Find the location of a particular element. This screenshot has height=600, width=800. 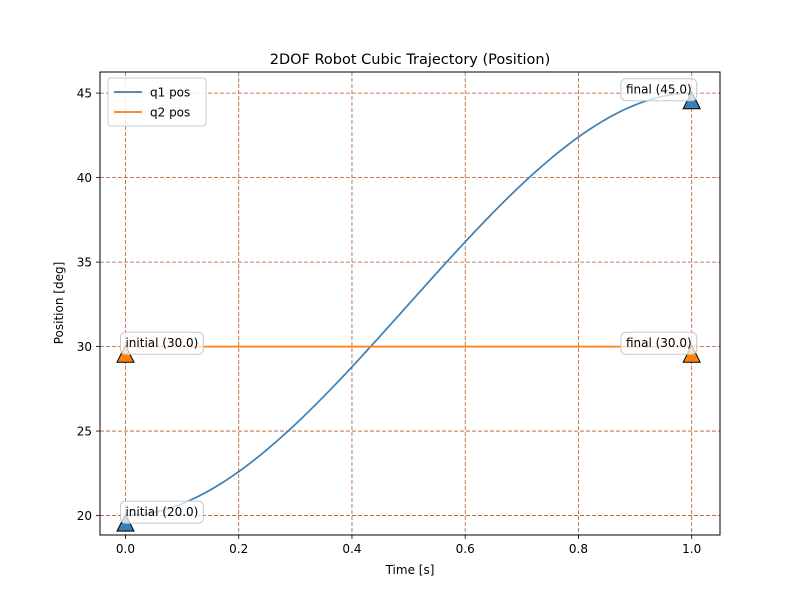

y-tick-label: 25 is located at coordinates (84, 432).